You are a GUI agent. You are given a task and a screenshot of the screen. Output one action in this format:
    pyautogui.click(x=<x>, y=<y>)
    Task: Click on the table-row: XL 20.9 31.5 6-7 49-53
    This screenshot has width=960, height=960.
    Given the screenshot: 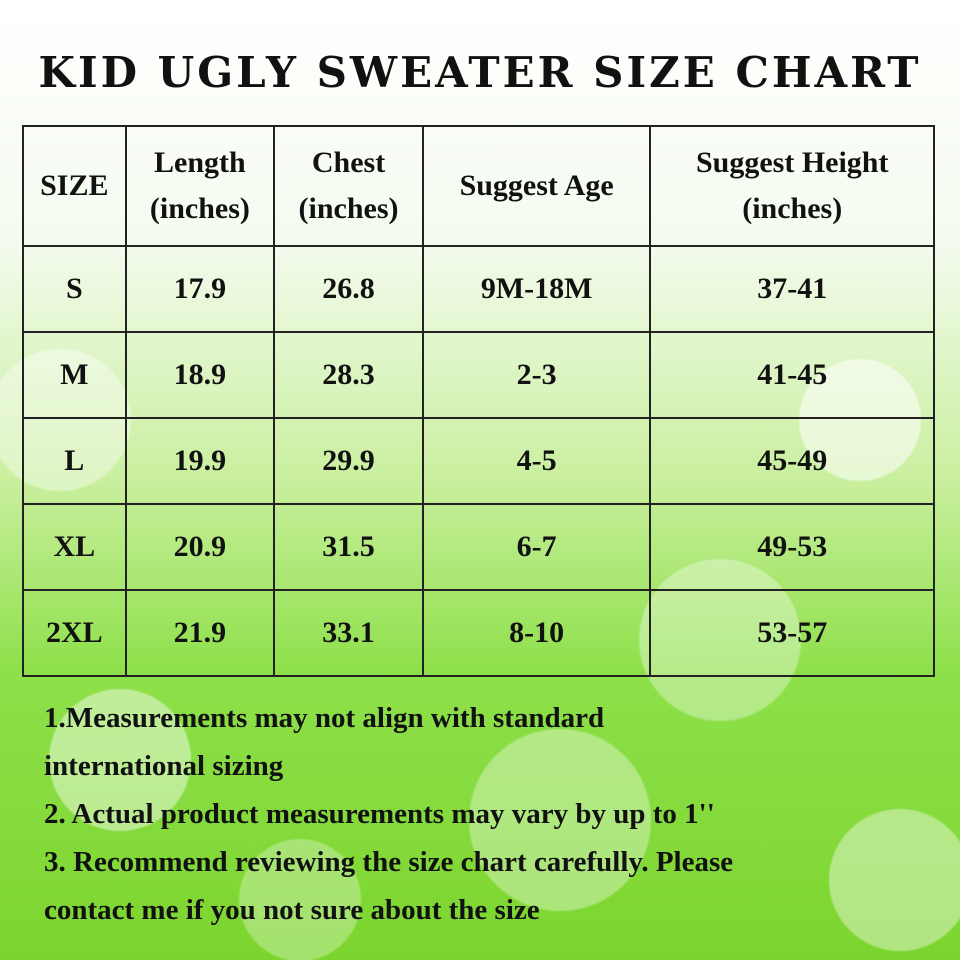 What is the action you would take?
    pyautogui.click(x=478, y=547)
    